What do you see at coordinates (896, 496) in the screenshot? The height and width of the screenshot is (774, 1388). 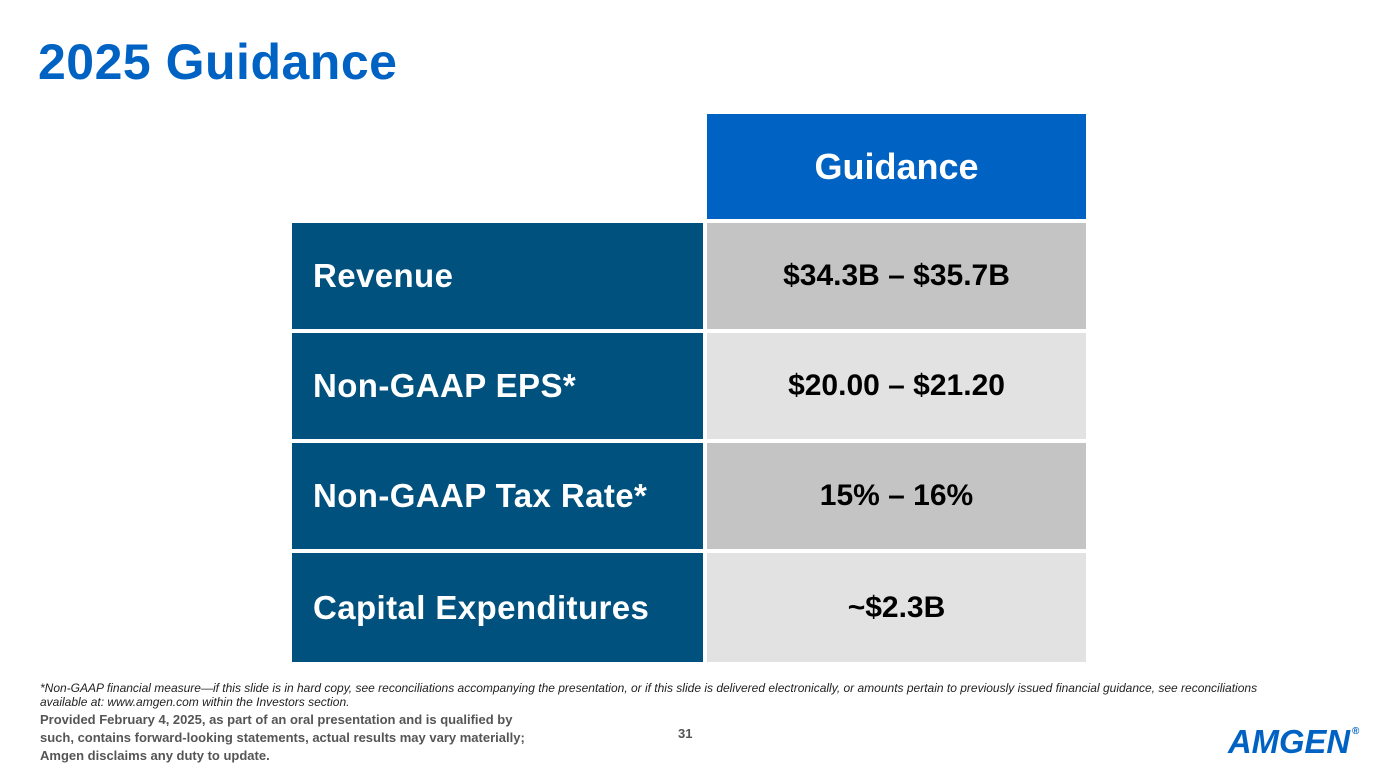 I see `row-value-non-gaap-tax-rate: 15% – 16%` at bounding box center [896, 496].